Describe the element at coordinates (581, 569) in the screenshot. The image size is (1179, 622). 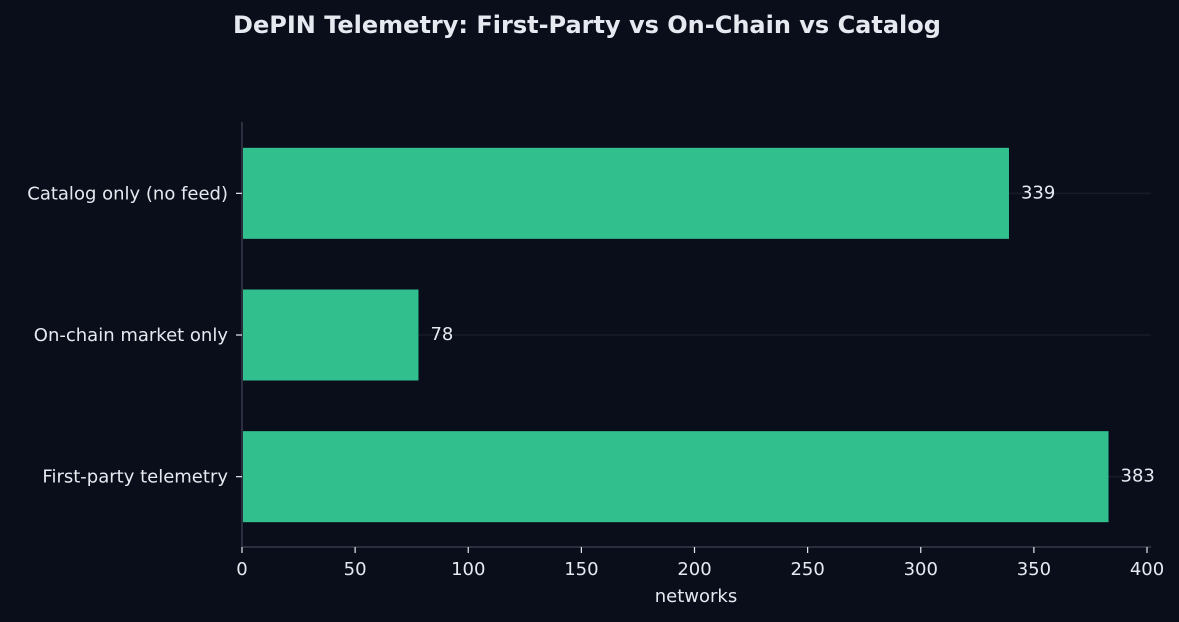
I see `x-tick-label: 150` at that location.